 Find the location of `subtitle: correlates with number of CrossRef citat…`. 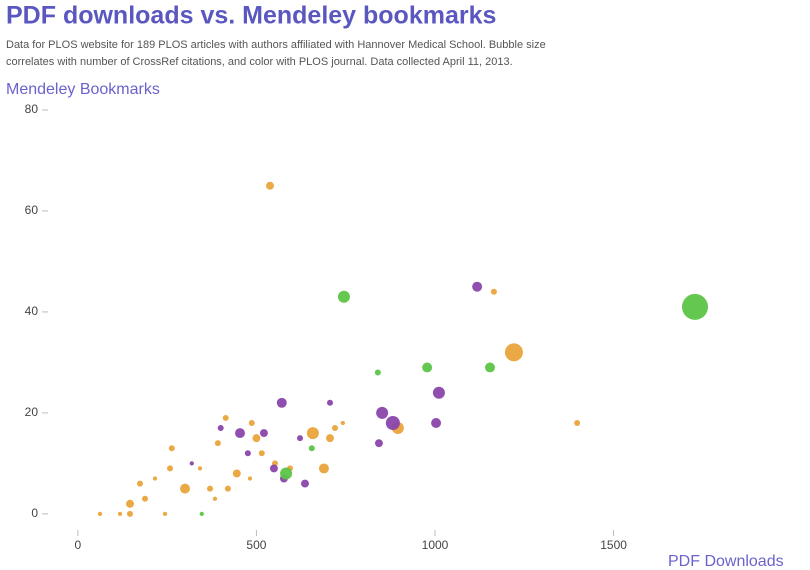

subtitle: correlates with number of CrossRef citat… is located at coordinates (259, 62).